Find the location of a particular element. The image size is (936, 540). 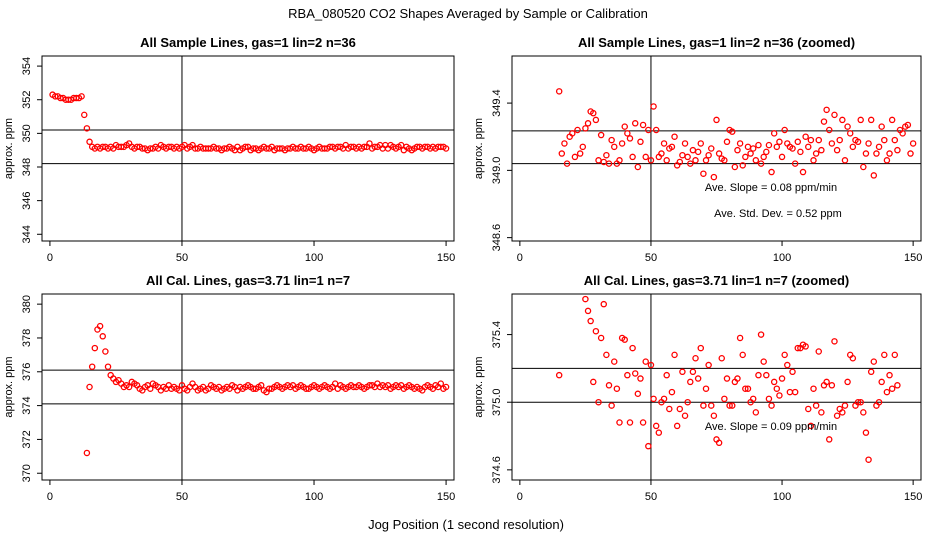

x-tick-label: 50 is located at coordinates (651, 258).